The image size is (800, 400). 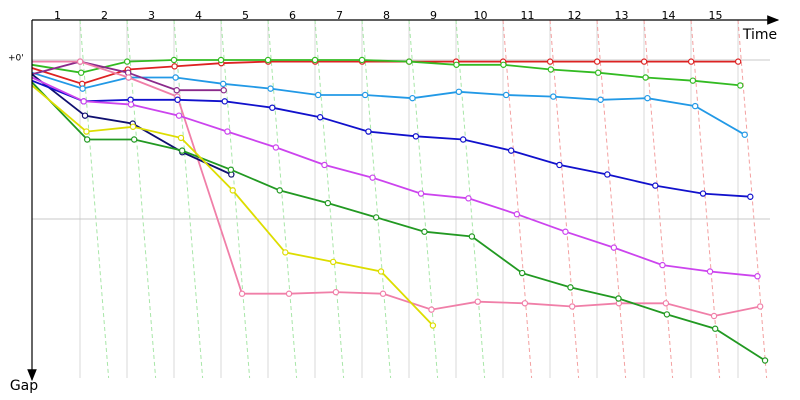 I want to click on x-tick-label: 10, so click(x=481, y=15).